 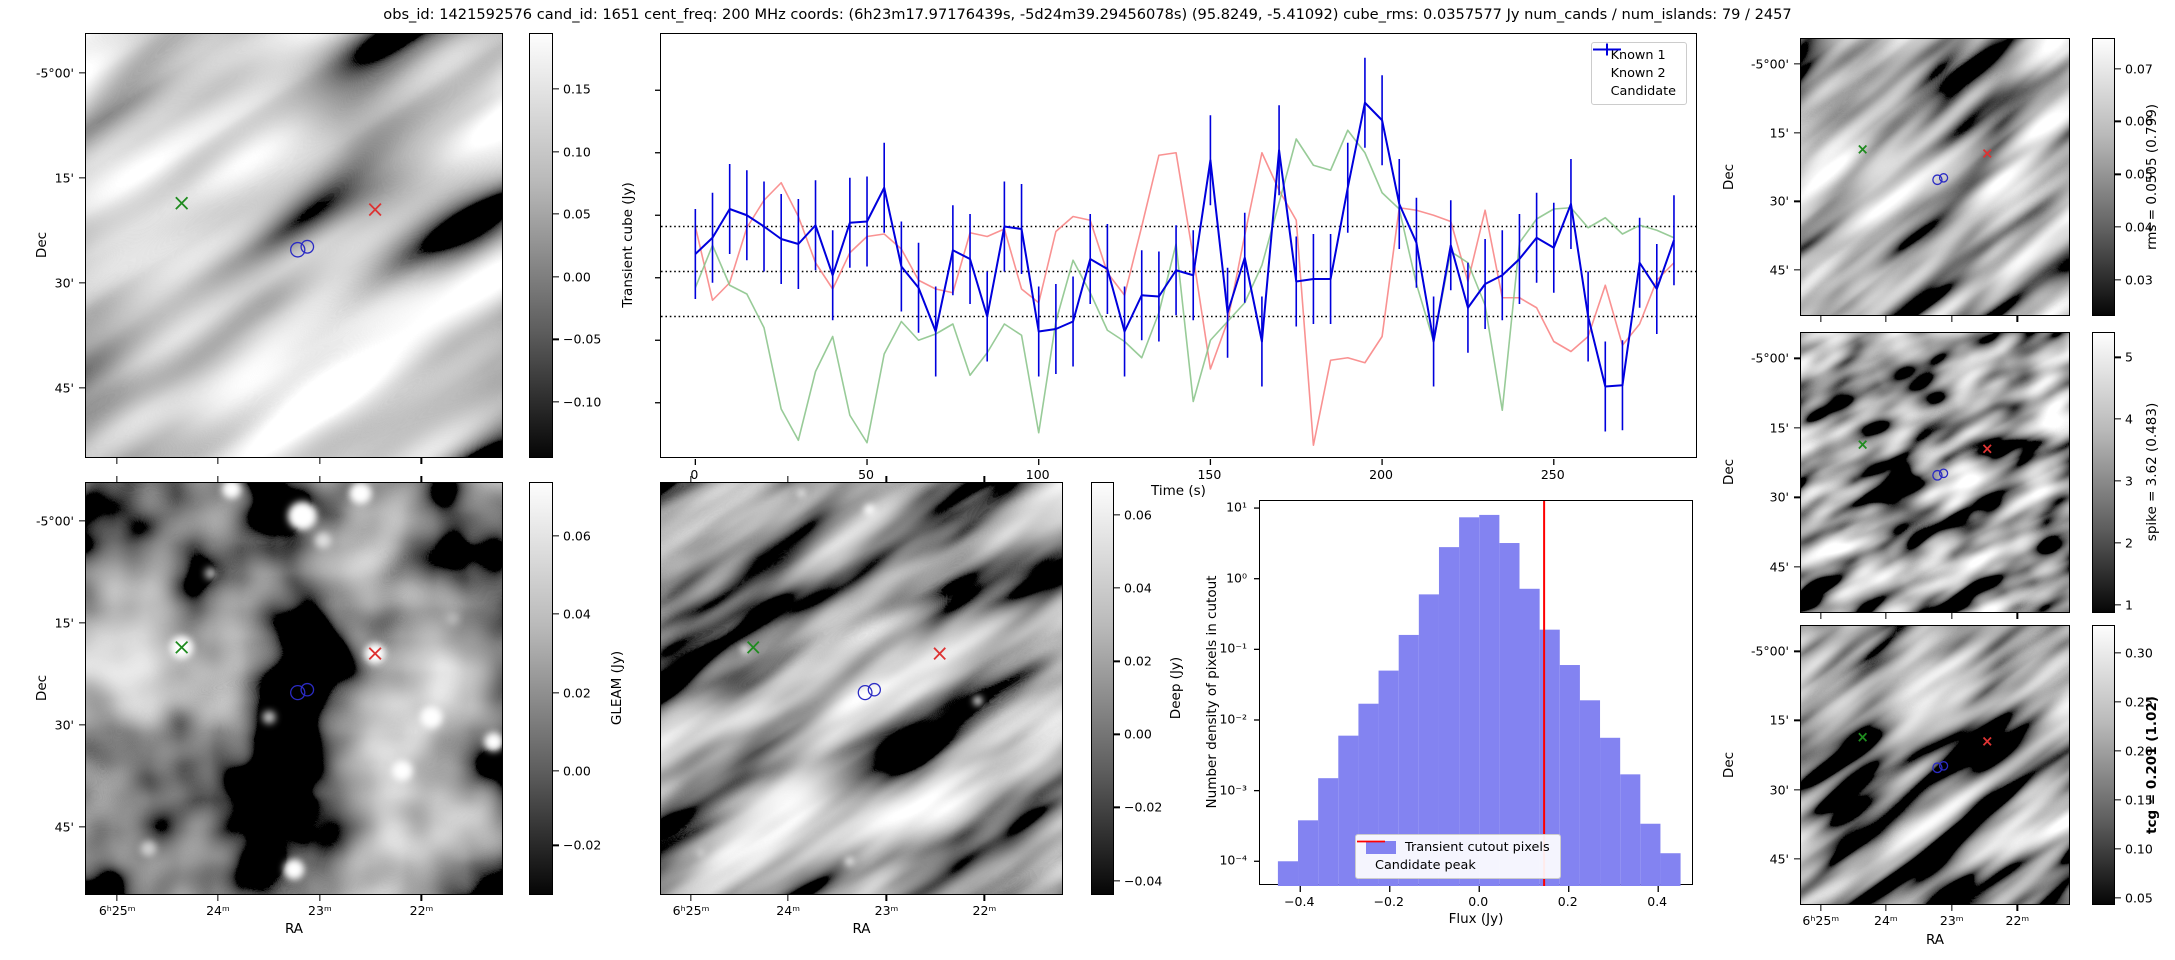 I want to click on legend-label-known2: Known 2, so click(x=1638, y=73).